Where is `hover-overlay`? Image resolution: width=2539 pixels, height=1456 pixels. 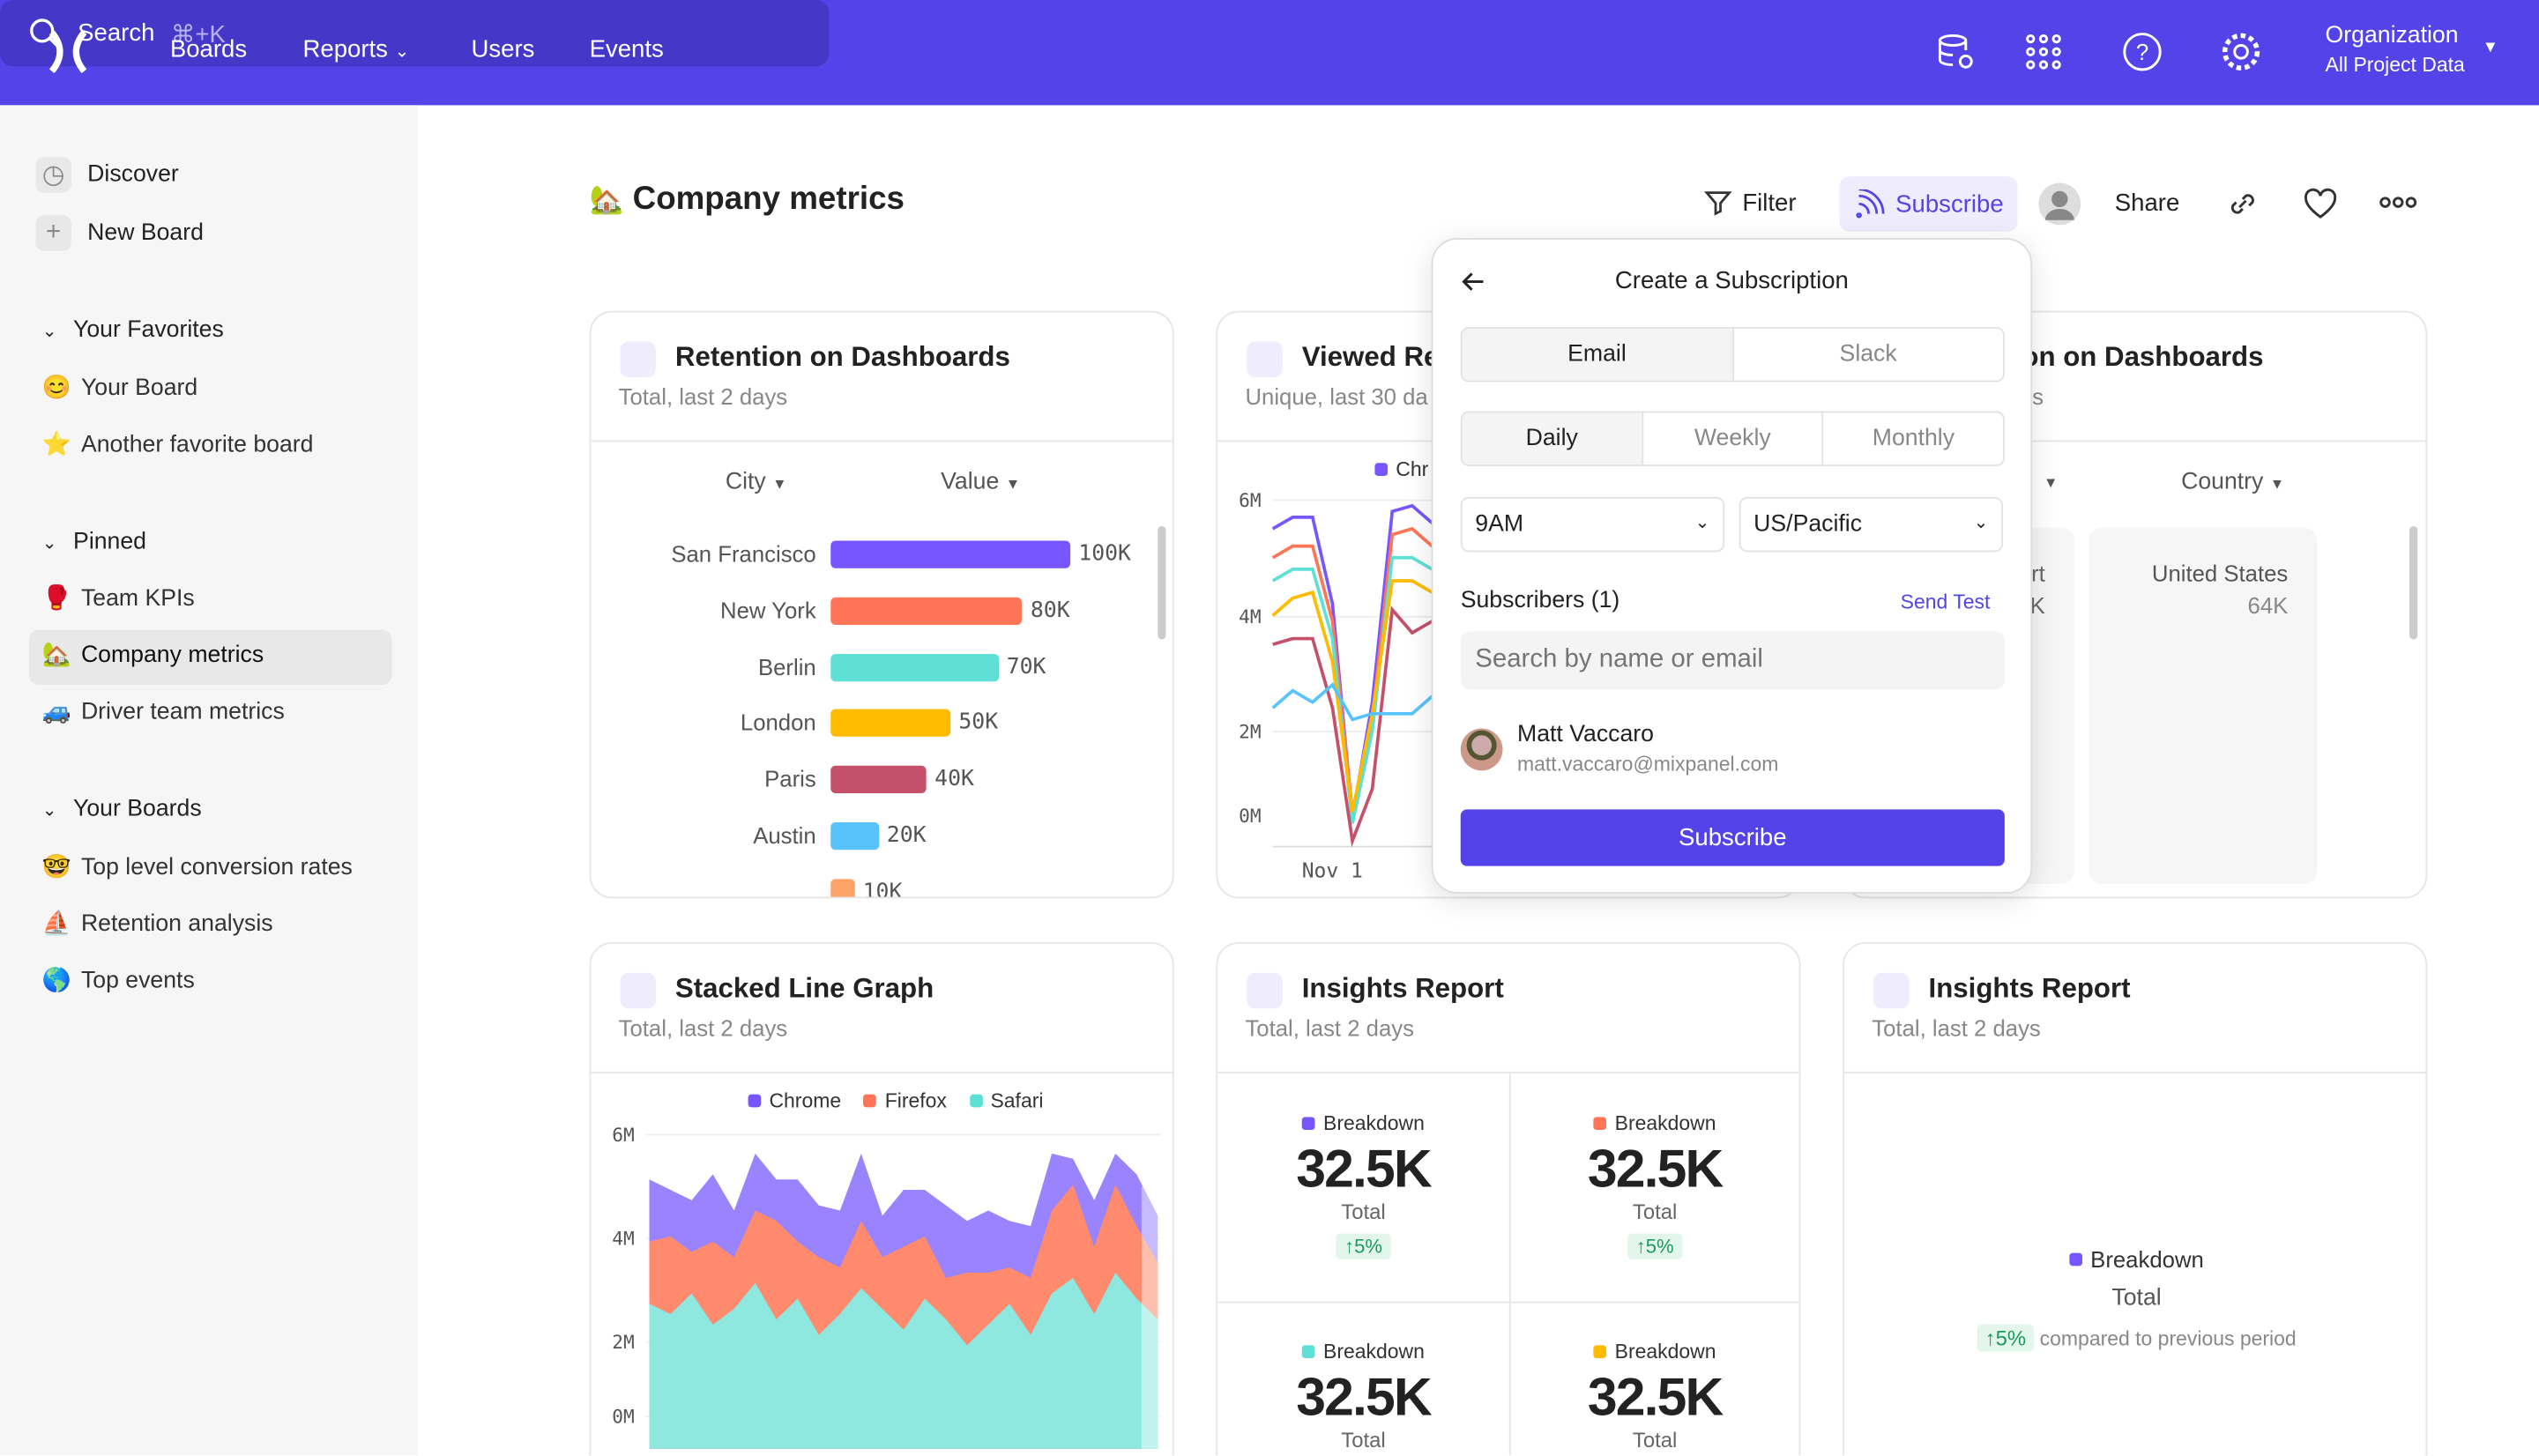 hover-overlay is located at coordinates (1151, 1317).